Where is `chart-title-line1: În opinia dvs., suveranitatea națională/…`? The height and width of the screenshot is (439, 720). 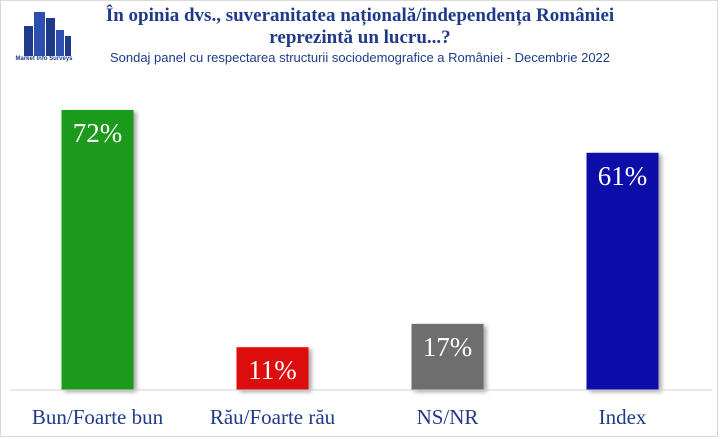
chart-title-line1: În opinia dvs., suveranitatea națională/… is located at coordinates (360, 15).